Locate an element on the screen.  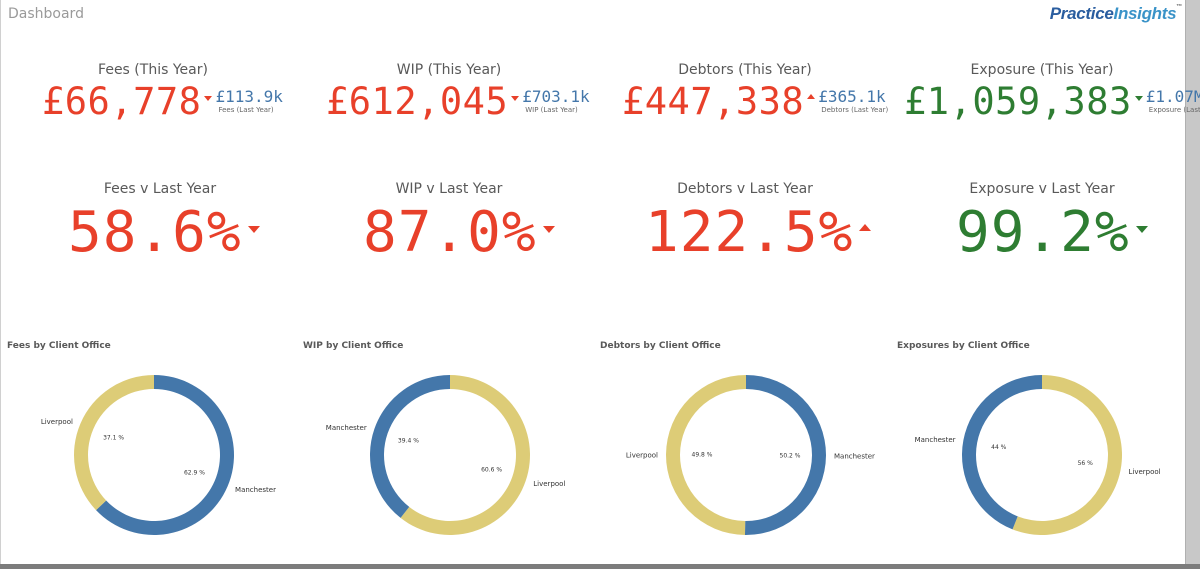
comparison-value: 99.2% is located at coordinates (1043, 232).